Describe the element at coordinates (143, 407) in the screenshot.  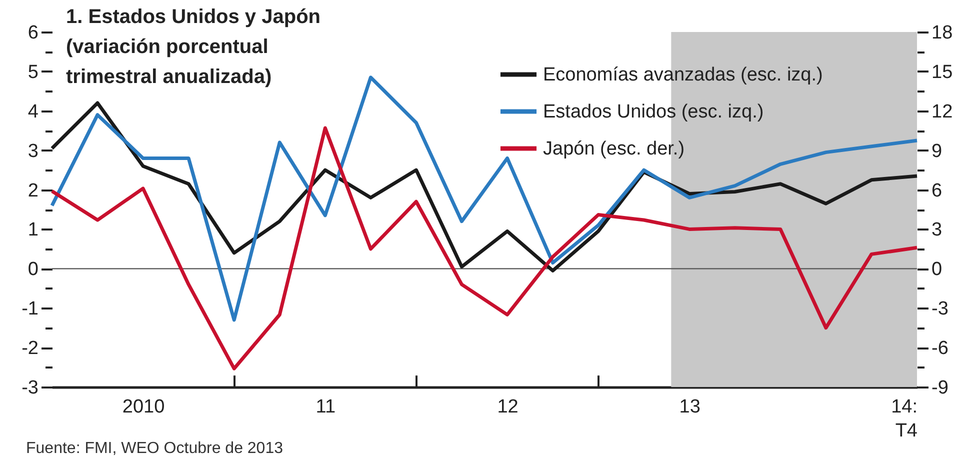
I see `x-tick-label: 2010` at that location.